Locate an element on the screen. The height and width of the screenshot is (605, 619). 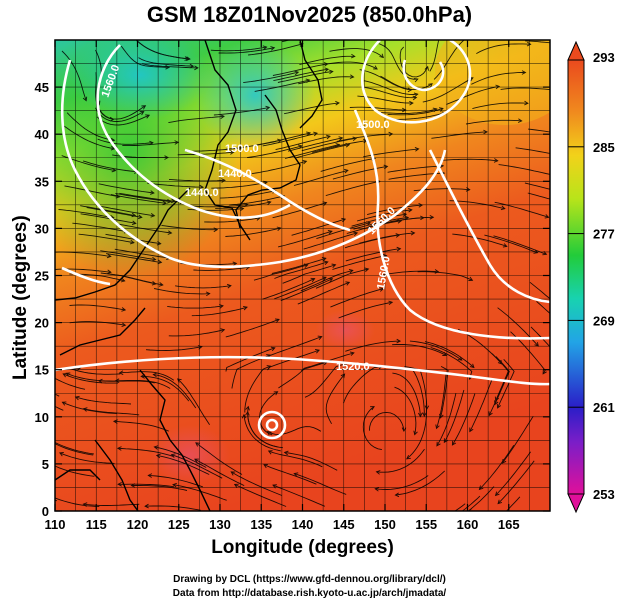
chart-title: GSM 18Z01Nov2025 (850.0hPa) is located at coordinates (309, 14).